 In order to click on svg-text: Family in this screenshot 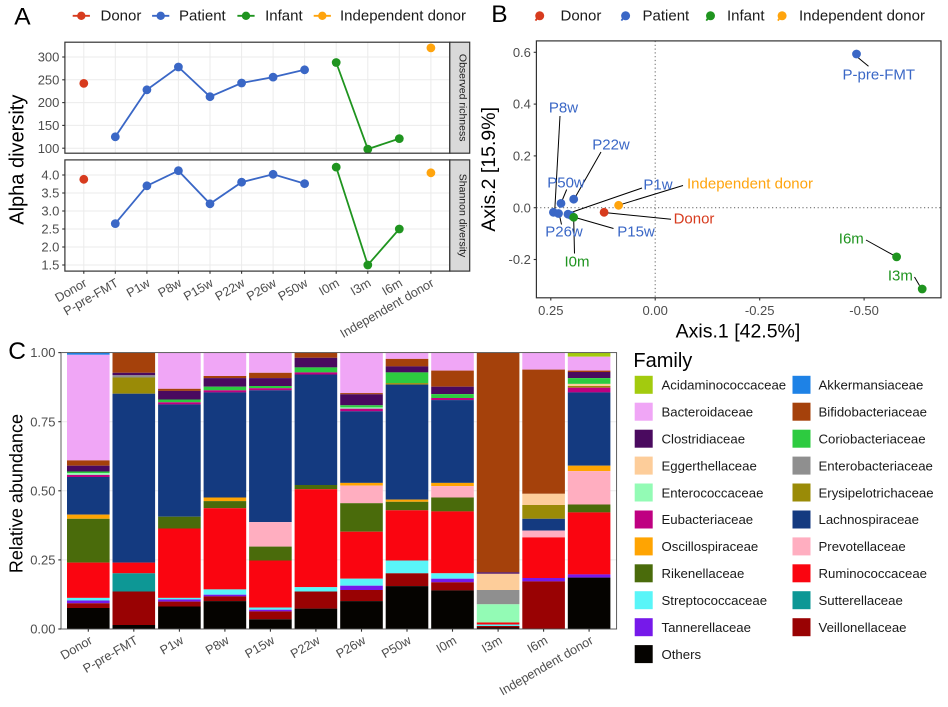, I will do `click(662, 361)`.